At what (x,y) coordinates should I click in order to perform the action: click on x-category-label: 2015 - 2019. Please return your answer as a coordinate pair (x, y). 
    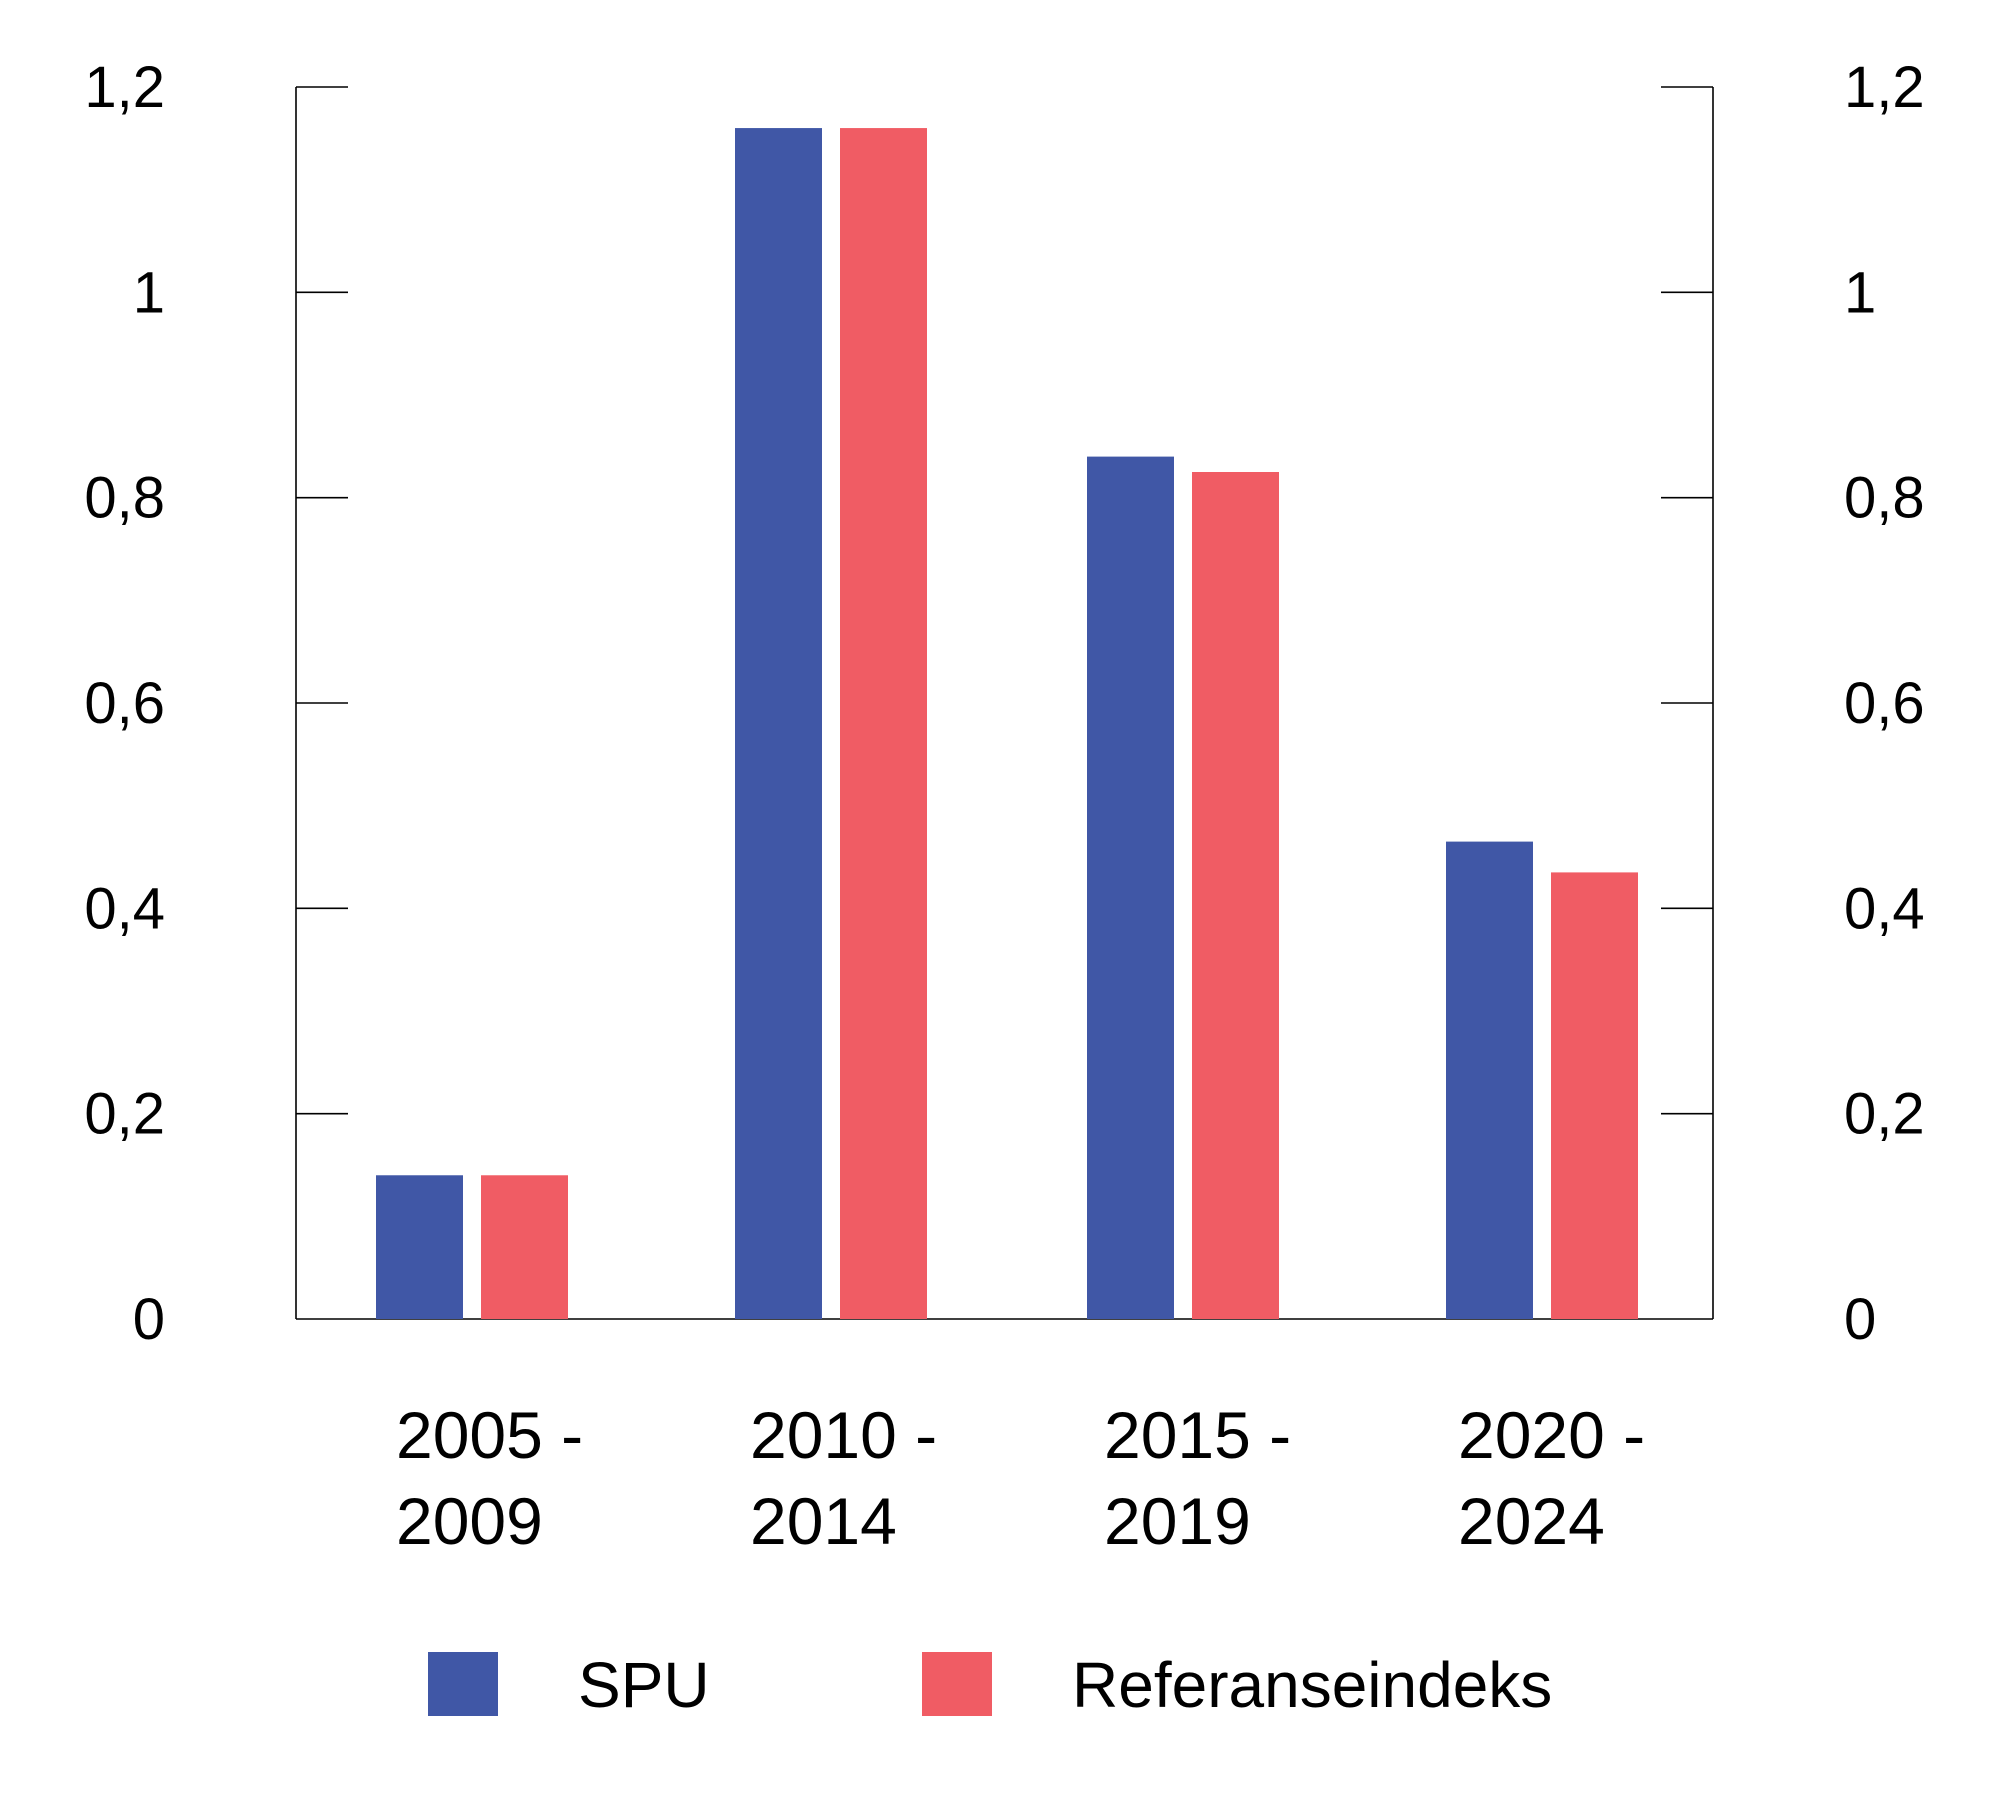
    Looking at the image, I should click on (1197, 1478).